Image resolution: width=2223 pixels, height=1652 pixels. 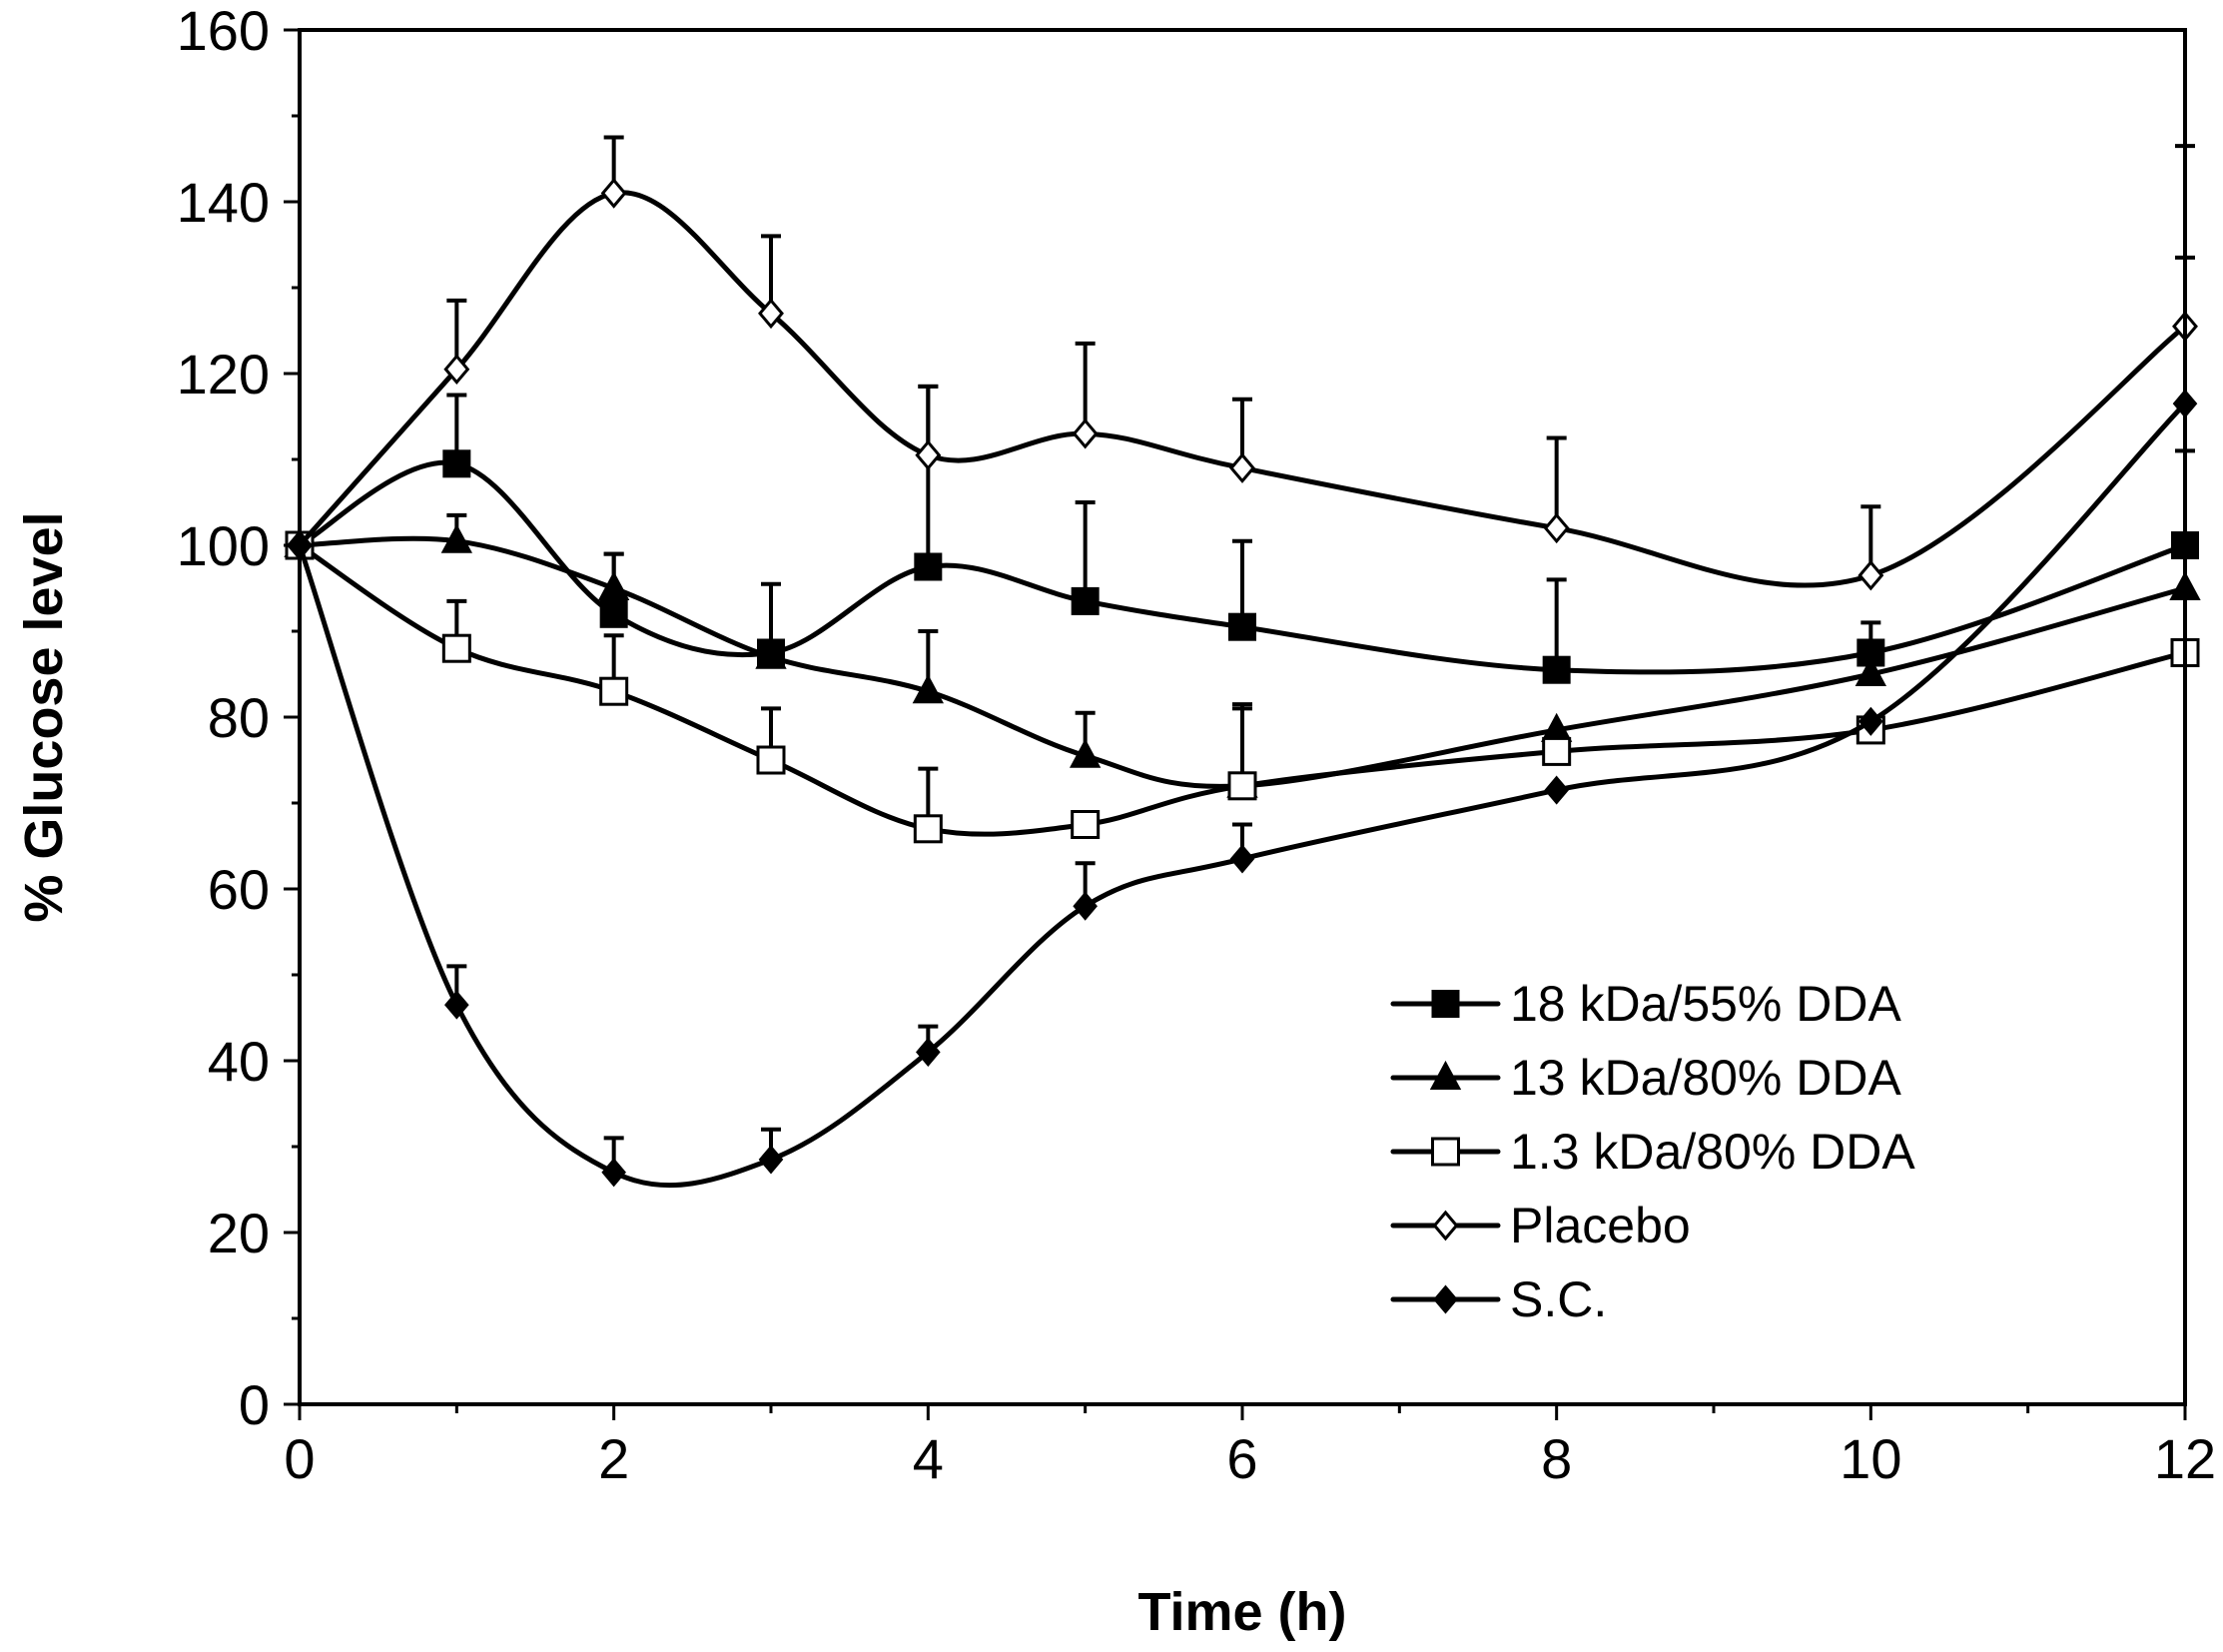 I want to click on x-tick-label: 12, so click(x=2185, y=1458).